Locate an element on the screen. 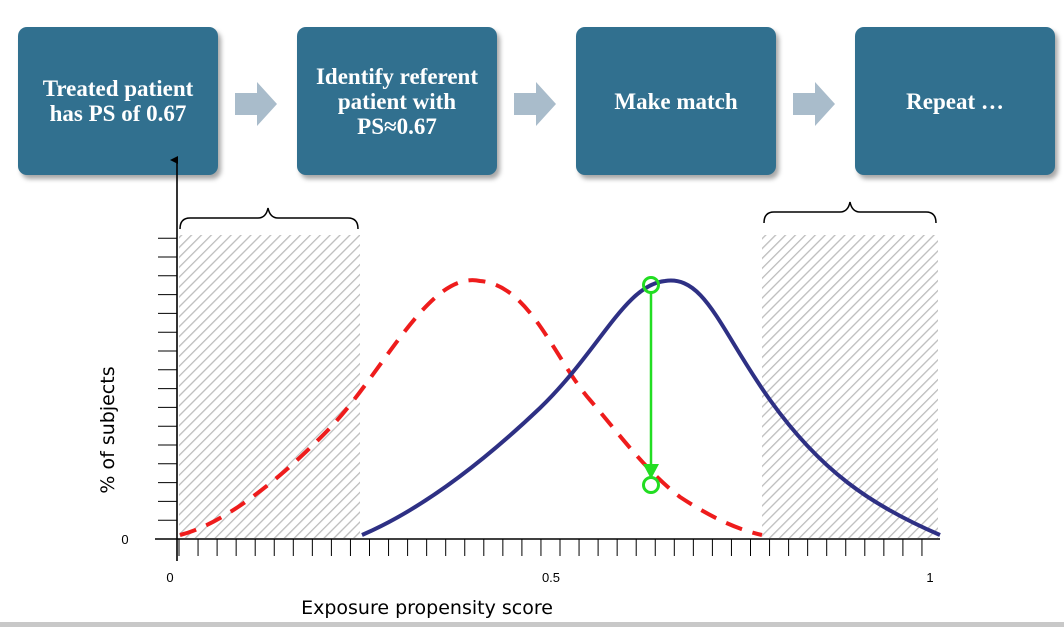 The width and height of the screenshot is (1064, 627). down-arrow-icon is located at coordinates (651, 471).